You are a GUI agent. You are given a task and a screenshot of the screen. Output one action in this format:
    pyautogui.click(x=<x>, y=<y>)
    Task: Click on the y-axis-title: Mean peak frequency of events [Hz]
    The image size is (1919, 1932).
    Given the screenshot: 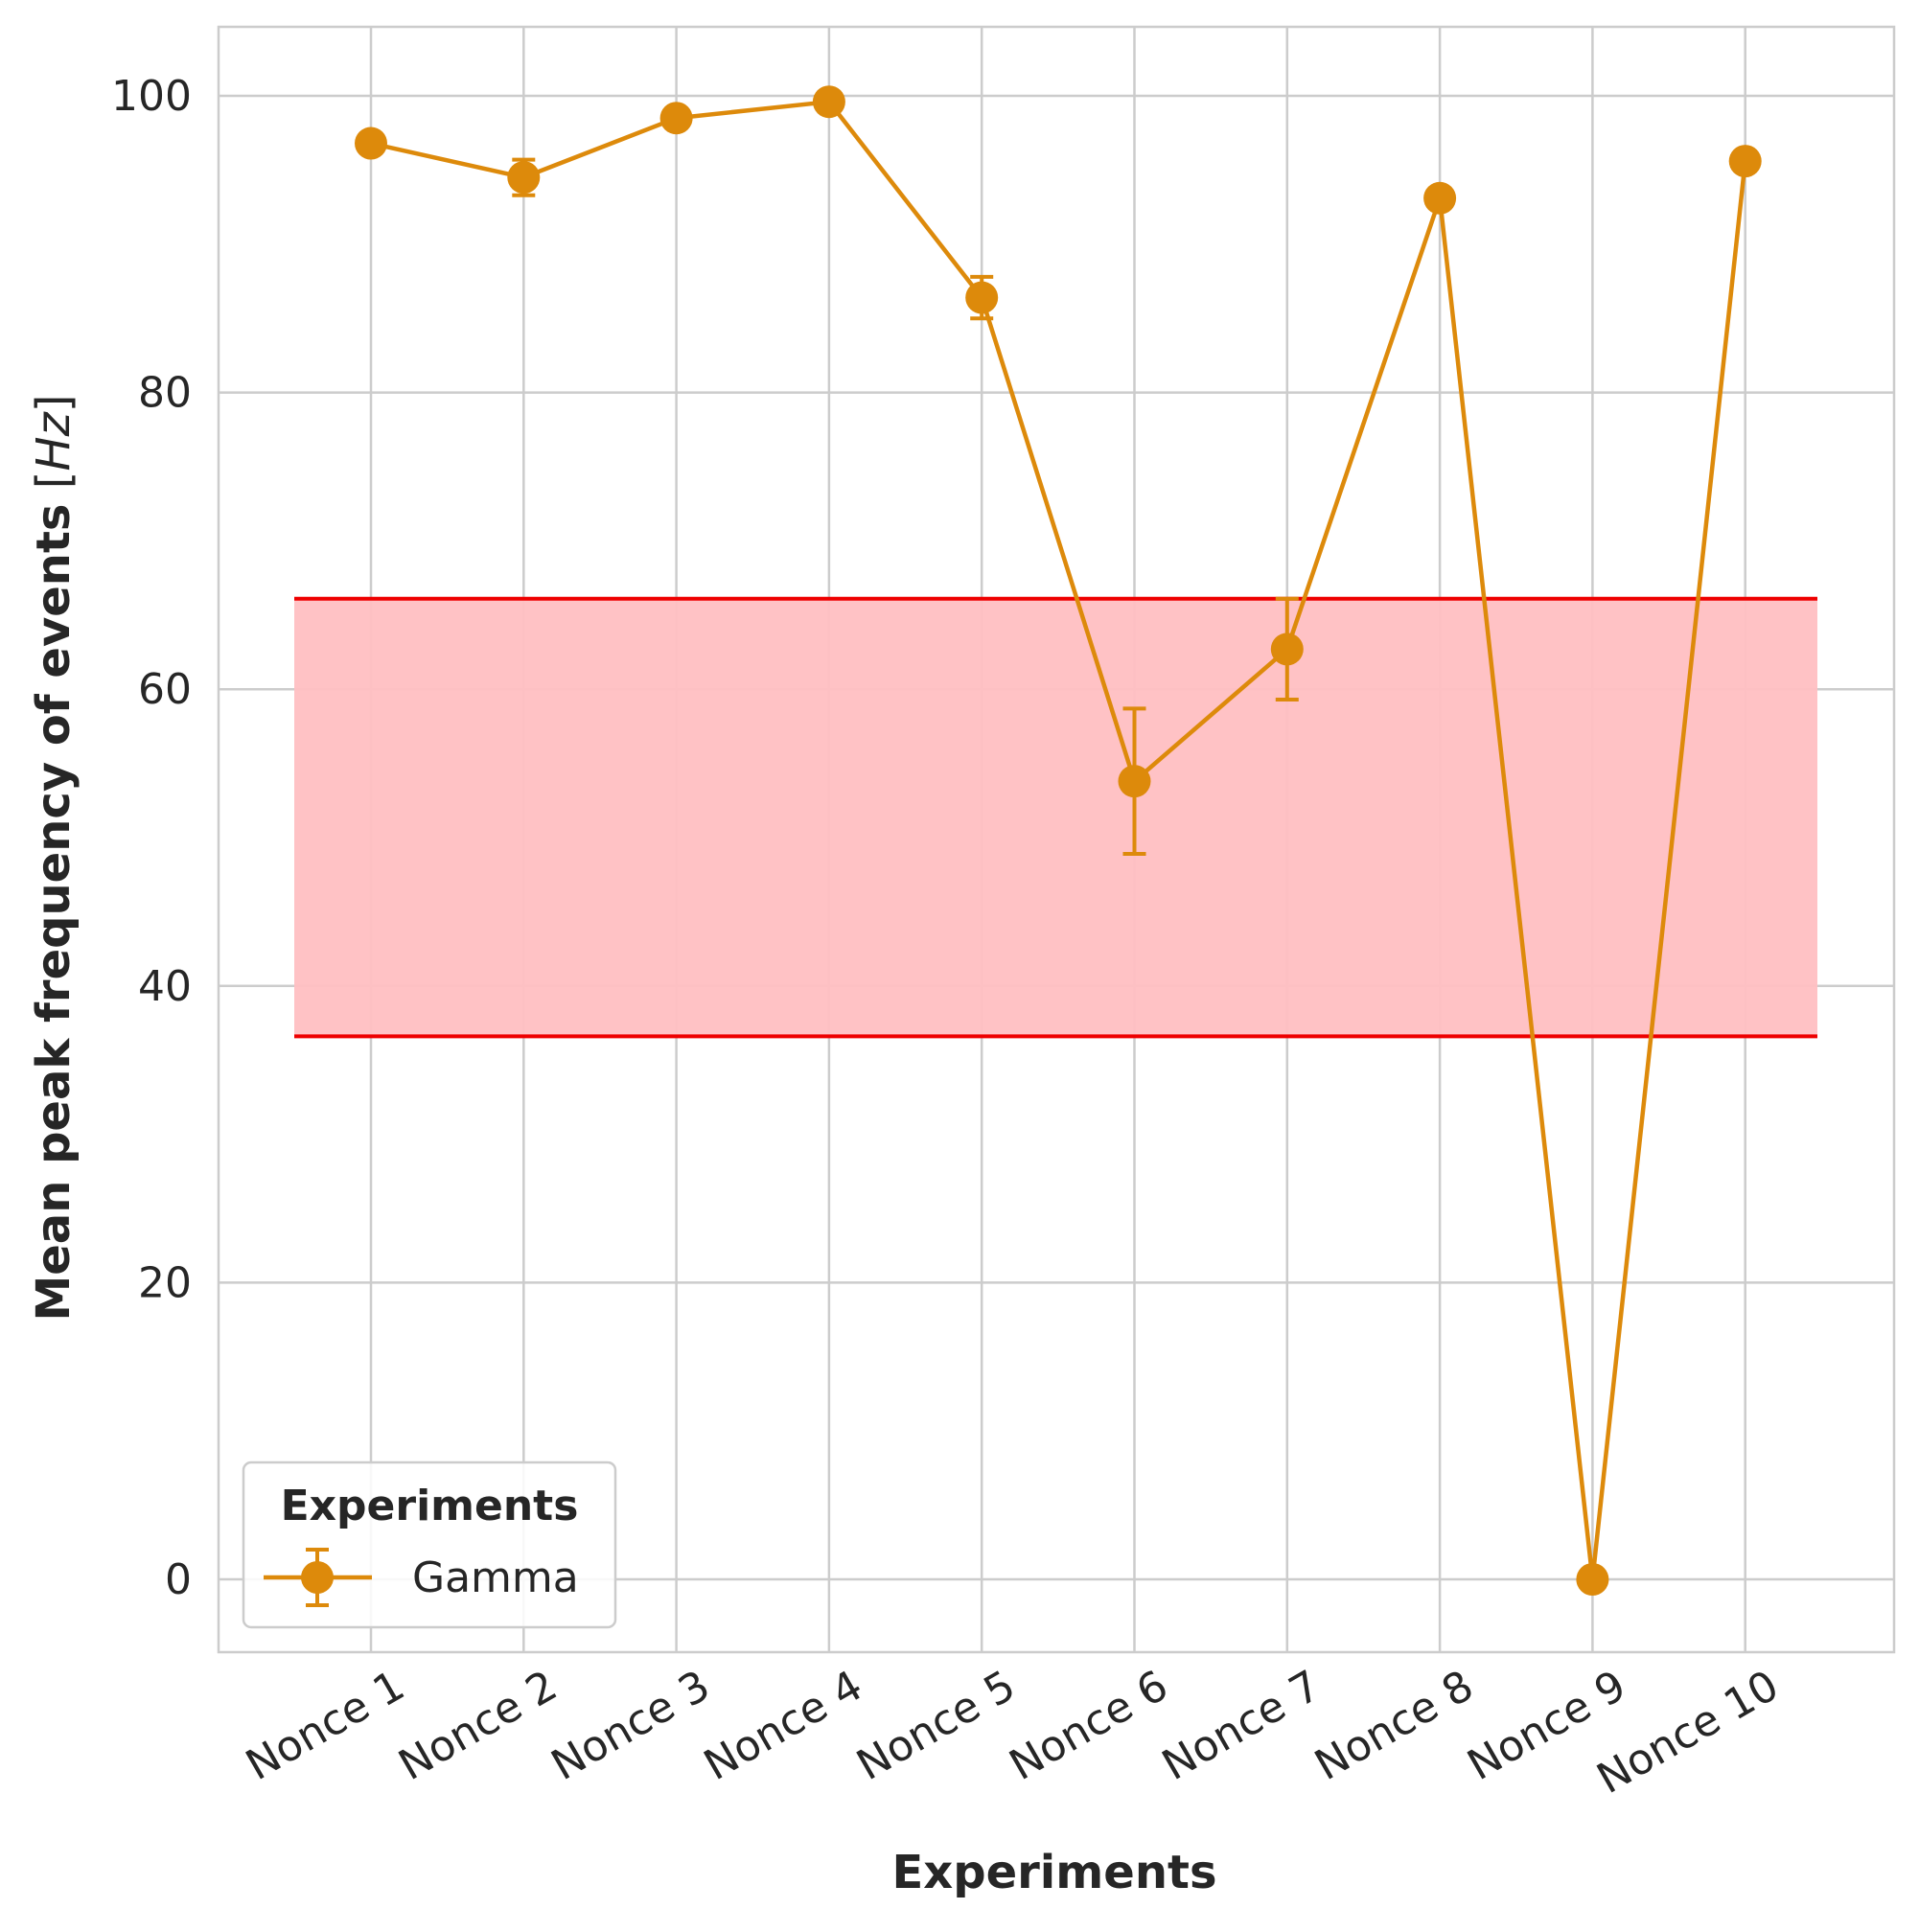 What is the action you would take?
    pyautogui.click(x=54, y=857)
    